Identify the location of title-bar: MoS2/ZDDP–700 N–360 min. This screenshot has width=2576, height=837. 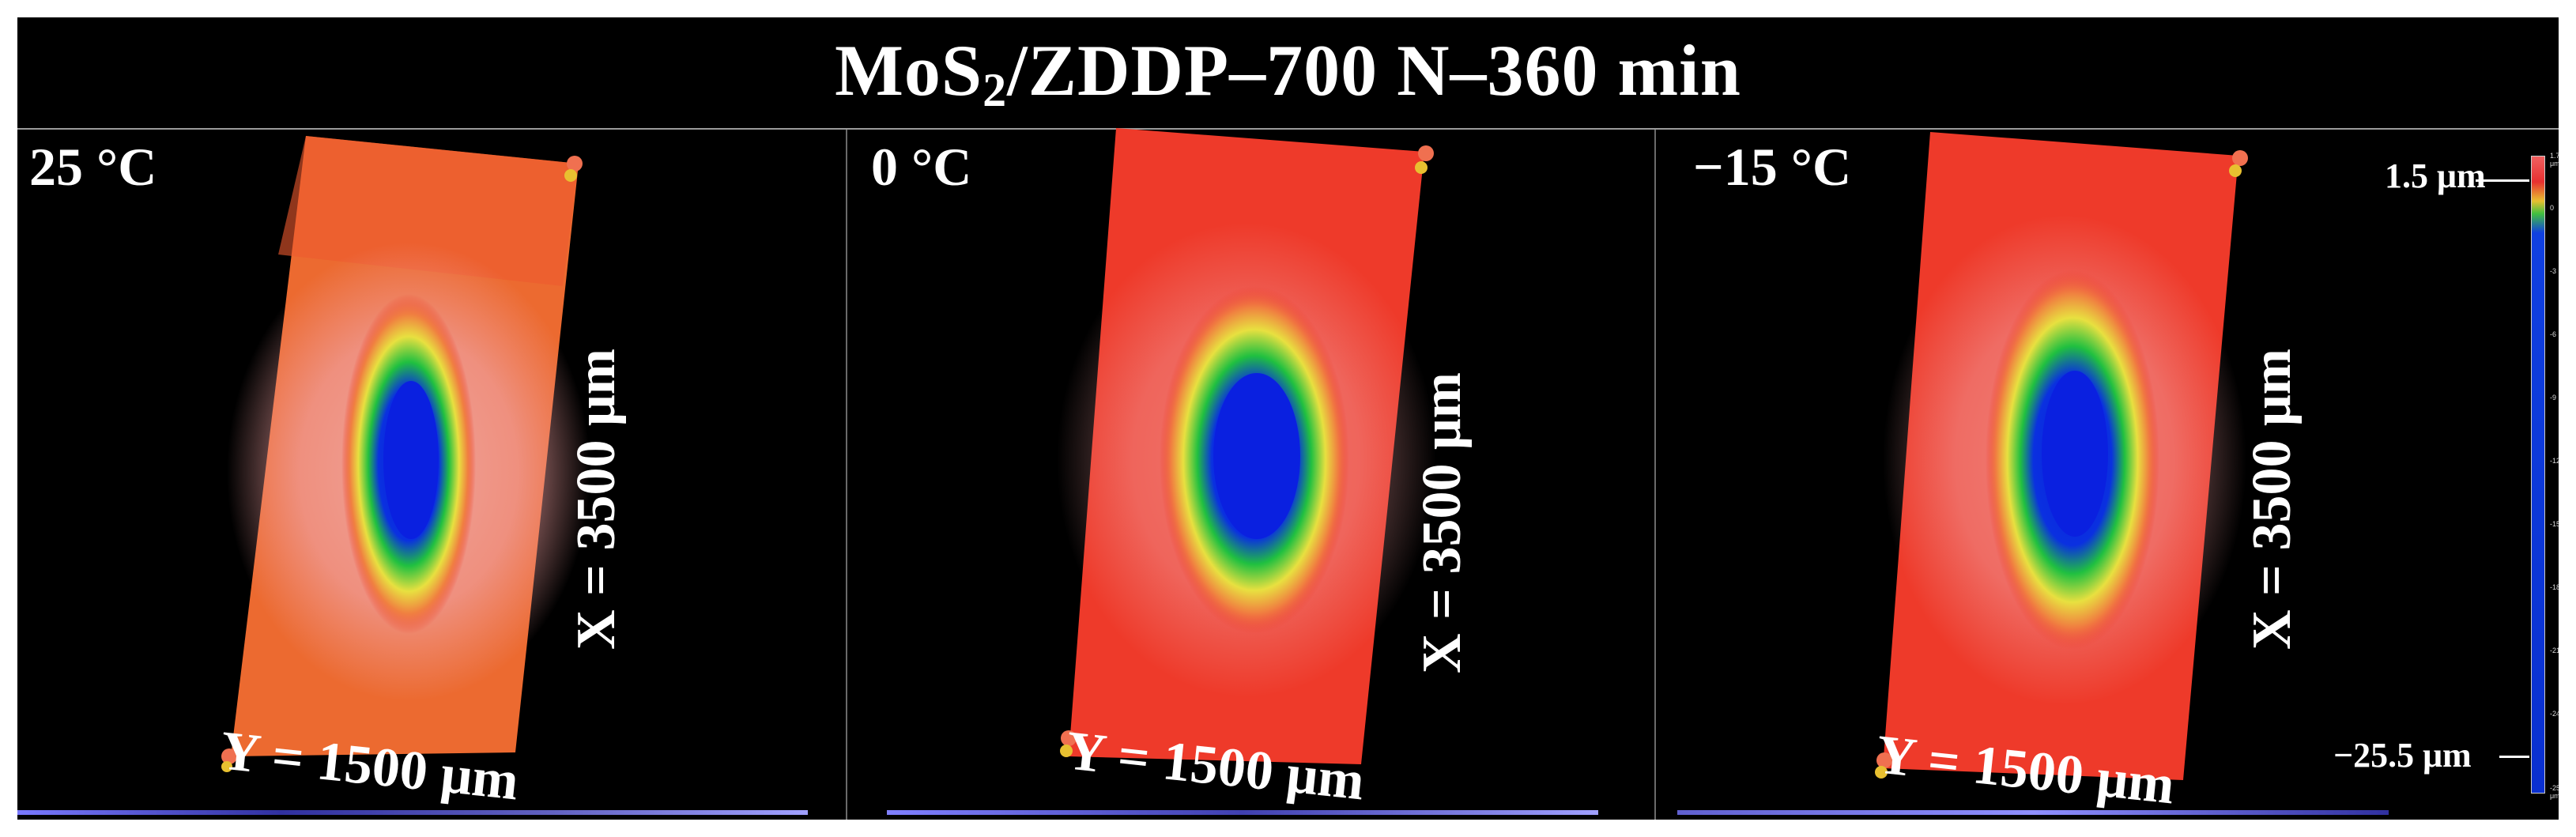
(1288, 73).